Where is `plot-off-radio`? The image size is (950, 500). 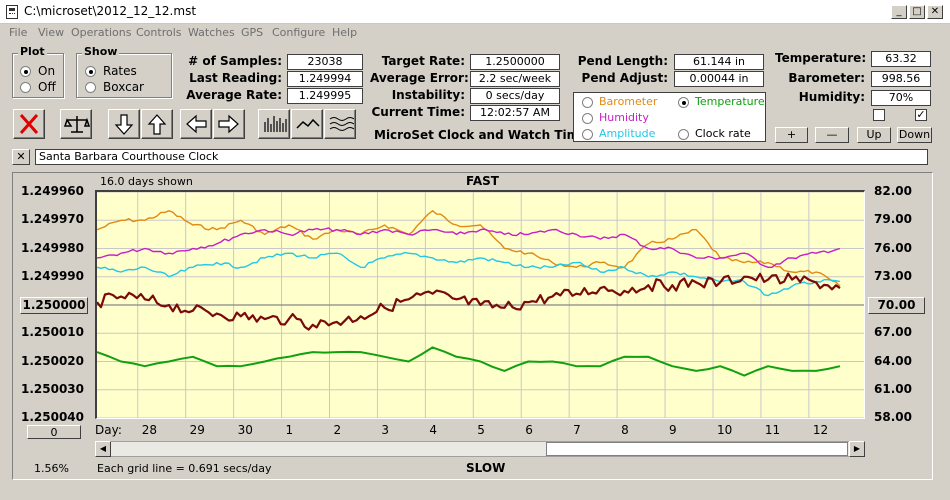
plot-off-radio is located at coordinates (25, 87).